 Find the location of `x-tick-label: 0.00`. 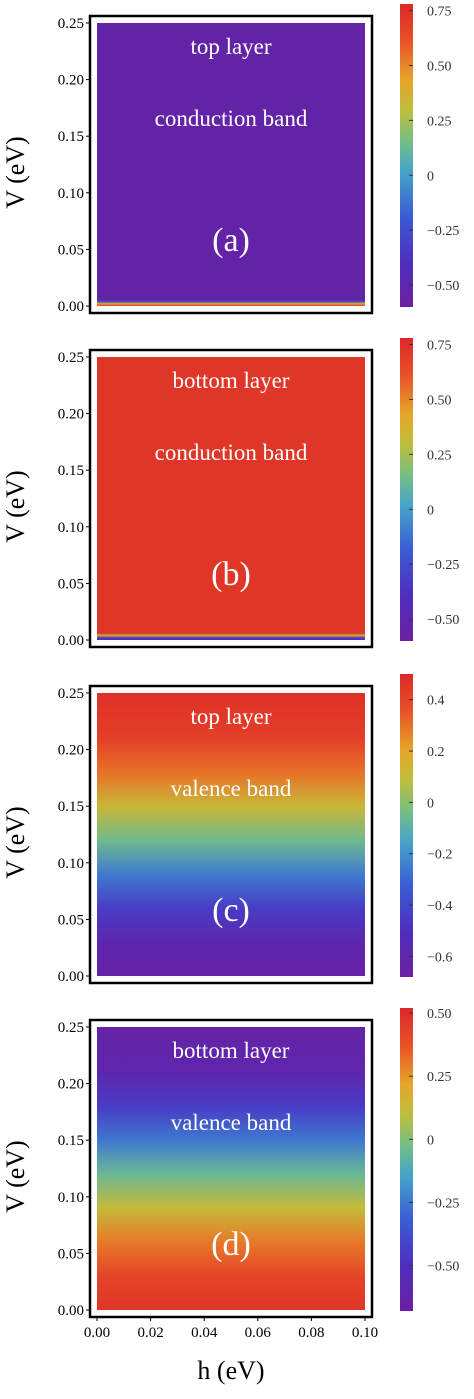

x-tick-label: 0.00 is located at coordinates (97, 1333).